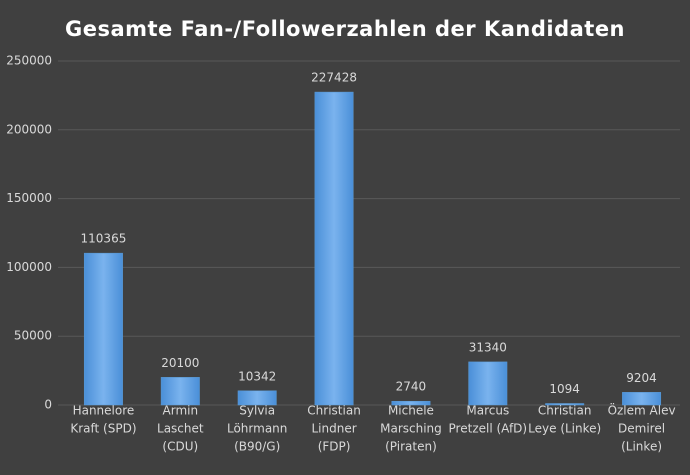  What do you see at coordinates (257, 429) in the screenshot?
I see `x-tick-label: Löhrmann` at bounding box center [257, 429].